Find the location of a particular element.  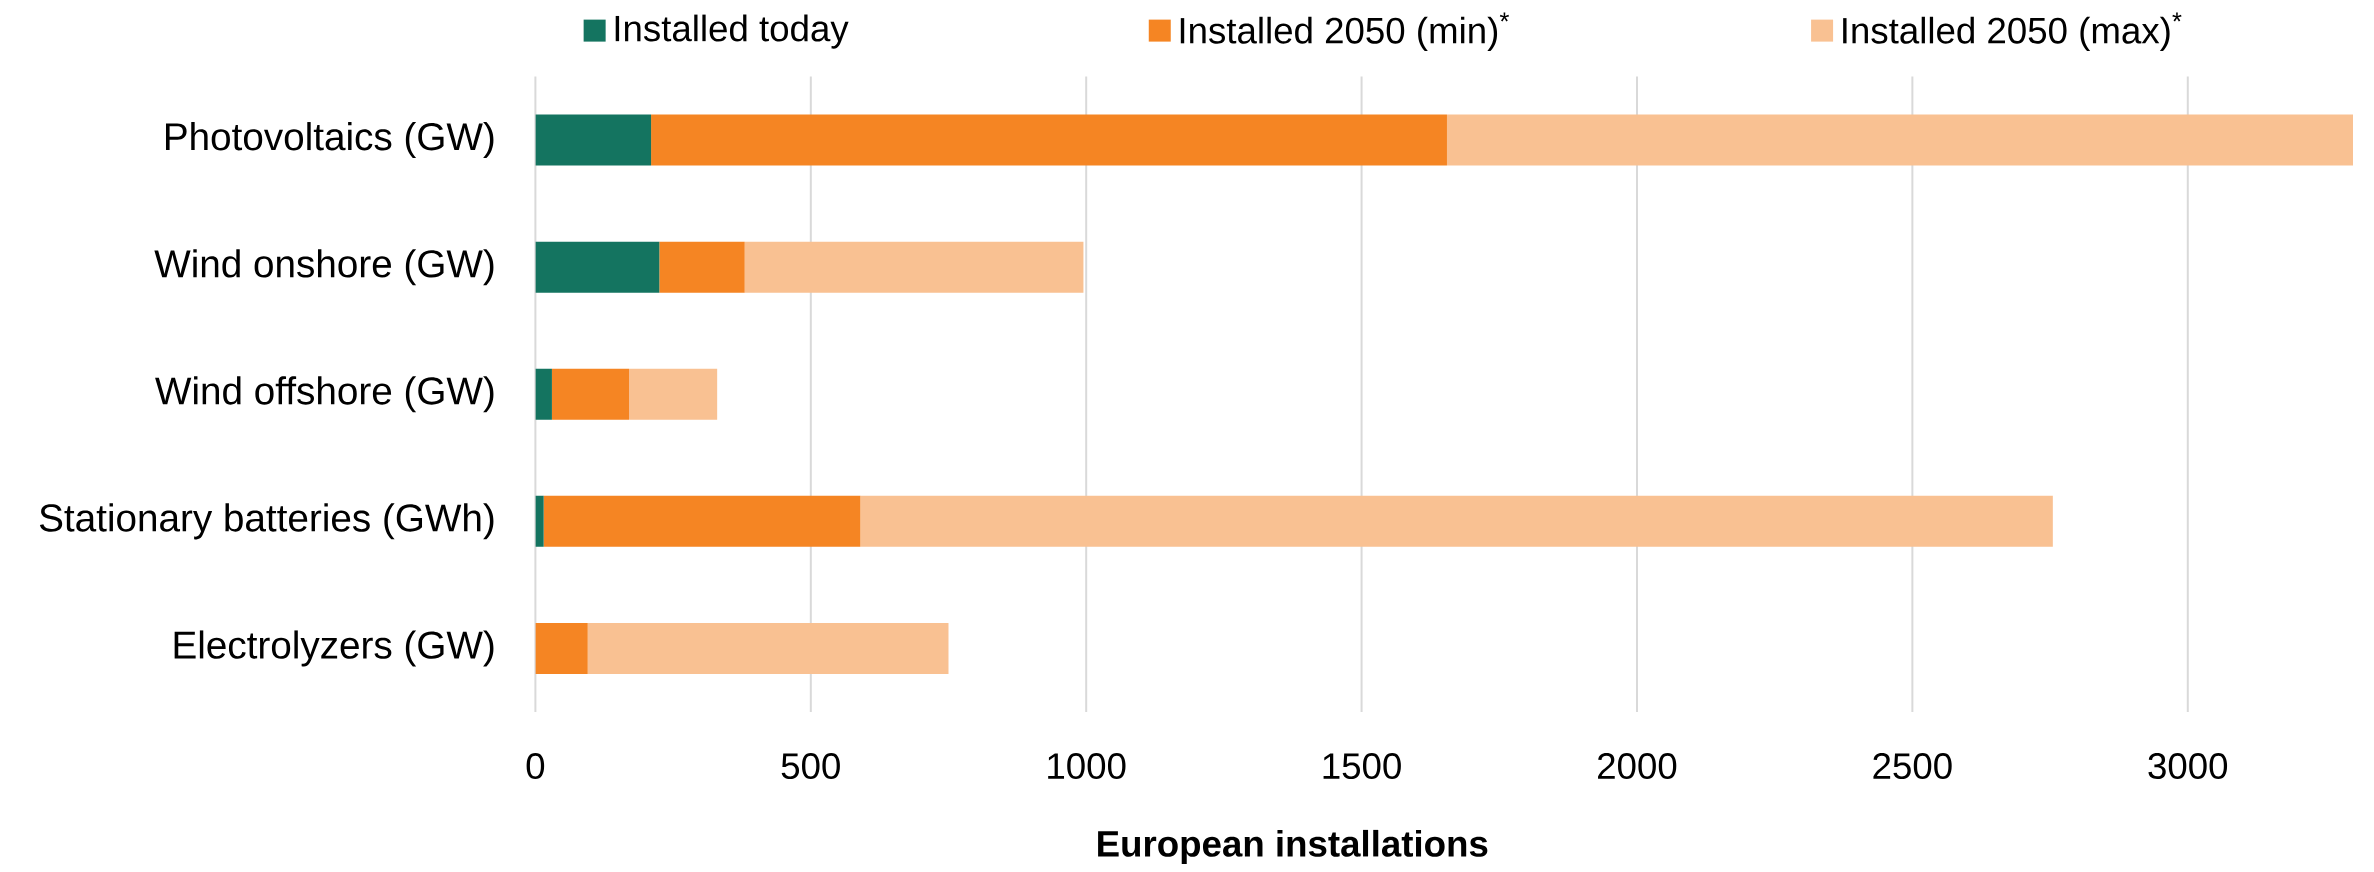

x-tick-label: 0 is located at coordinates (535, 766).